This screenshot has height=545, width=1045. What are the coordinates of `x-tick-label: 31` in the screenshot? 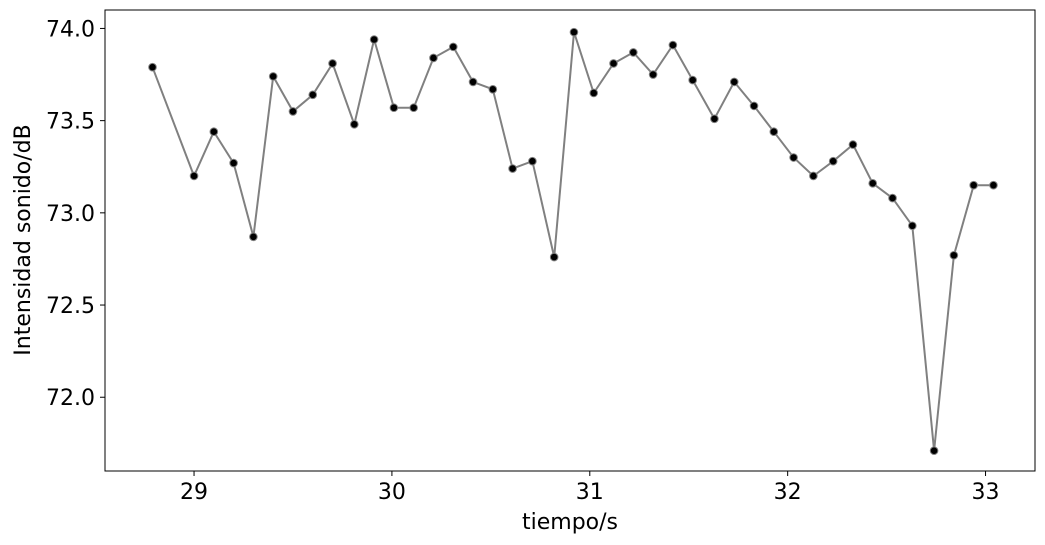 It's located at (590, 492).